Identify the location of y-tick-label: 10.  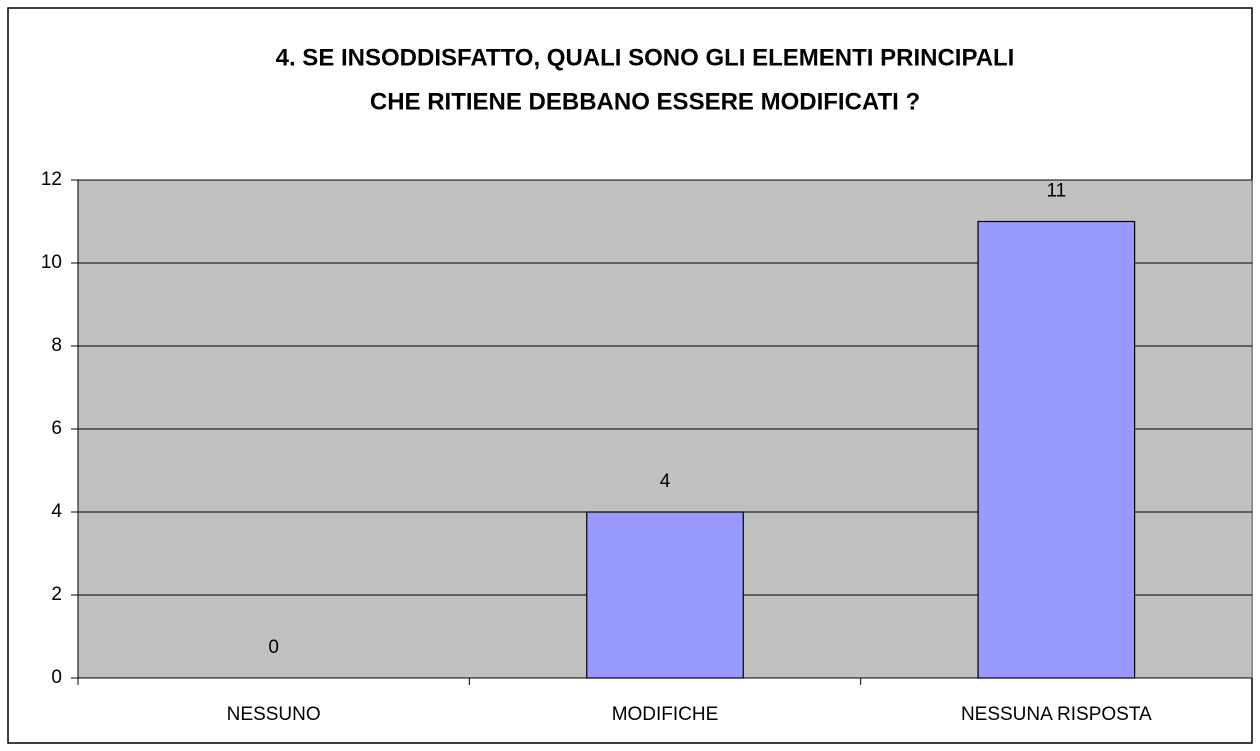
(51, 262).